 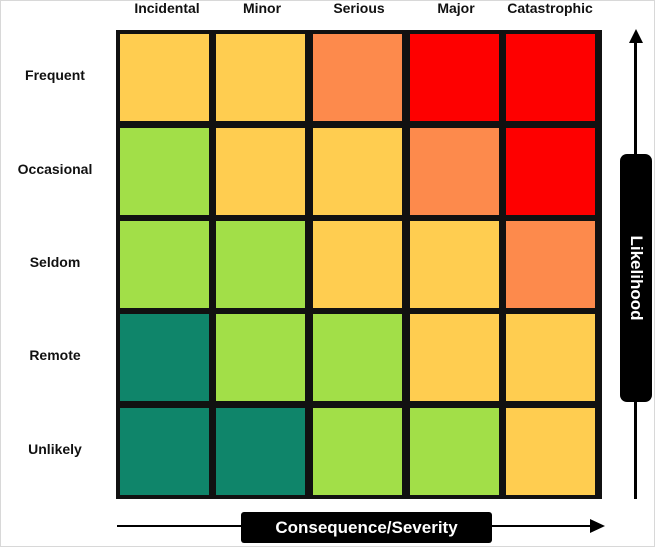 What do you see at coordinates (366, 527) in the screenshot?
I see `consequence-axis-label: Consequence/Severity` at bounding box center [366, 527].